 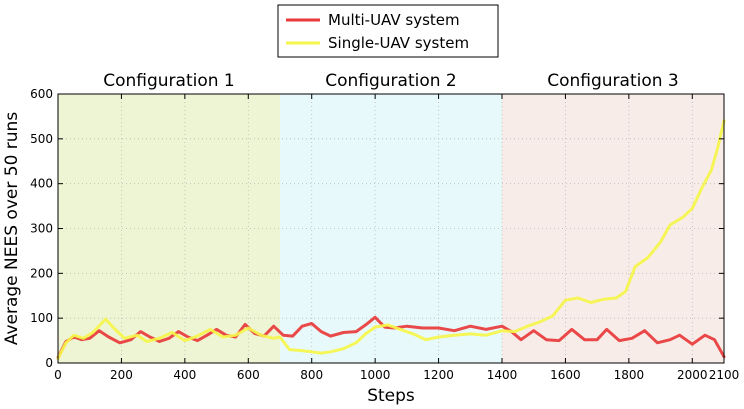 What do you see at coordinates (398, 43) in the screenshot?
I see `legend-label-single-uav: Single-UAV system` at bounding box center [398, 43].